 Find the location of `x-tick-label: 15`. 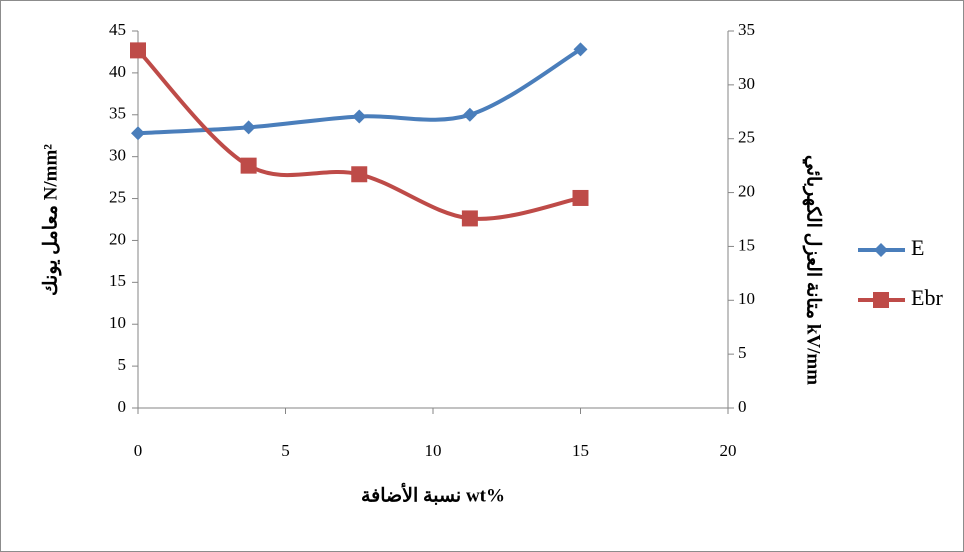

x-tick-label: 15 is located at coordinates (580, 450).